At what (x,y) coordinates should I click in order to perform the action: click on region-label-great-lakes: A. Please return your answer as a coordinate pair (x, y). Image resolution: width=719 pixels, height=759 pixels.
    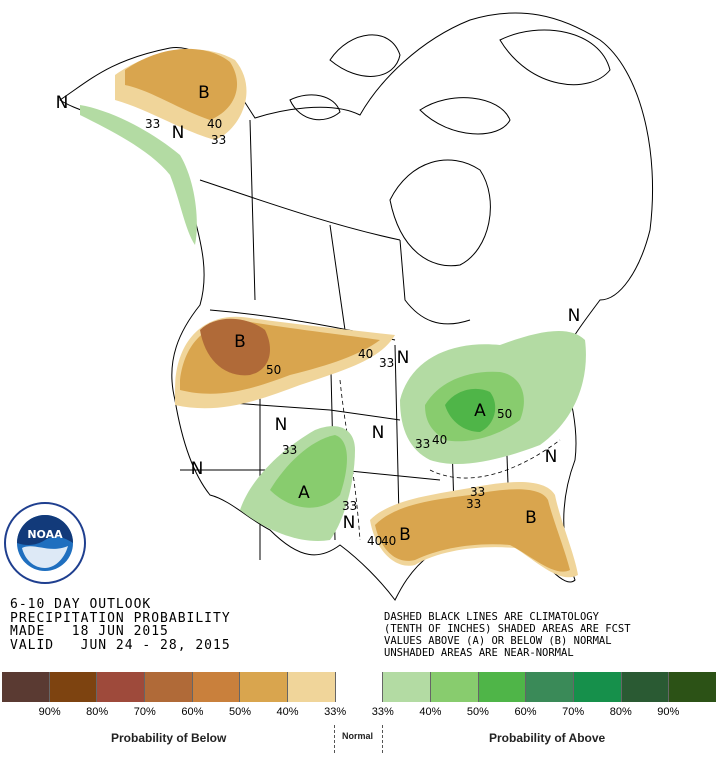
    Looking at the image, I should click on (480, 411).